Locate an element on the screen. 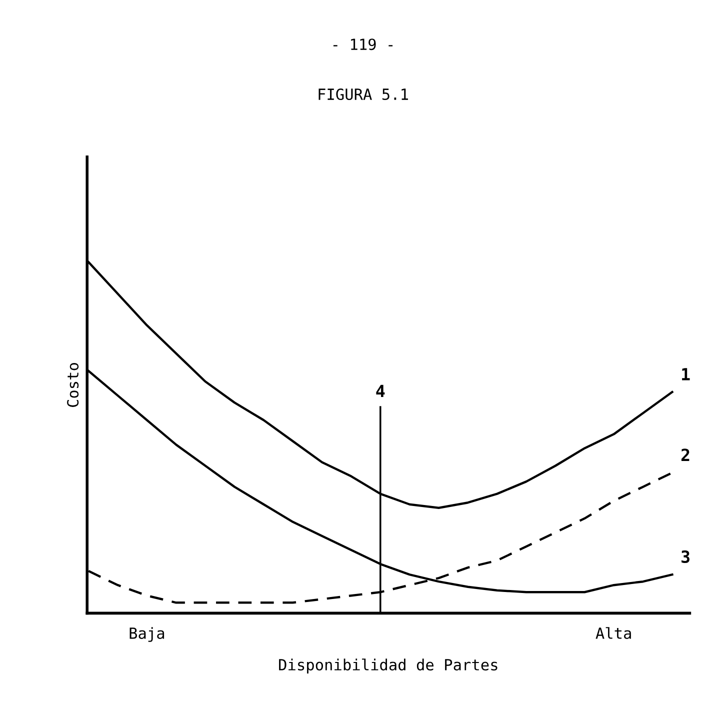 This screenshot has width=726, height=713. x-axis-title: Disponibilidad de Partes is located at coordinates (388, 666).